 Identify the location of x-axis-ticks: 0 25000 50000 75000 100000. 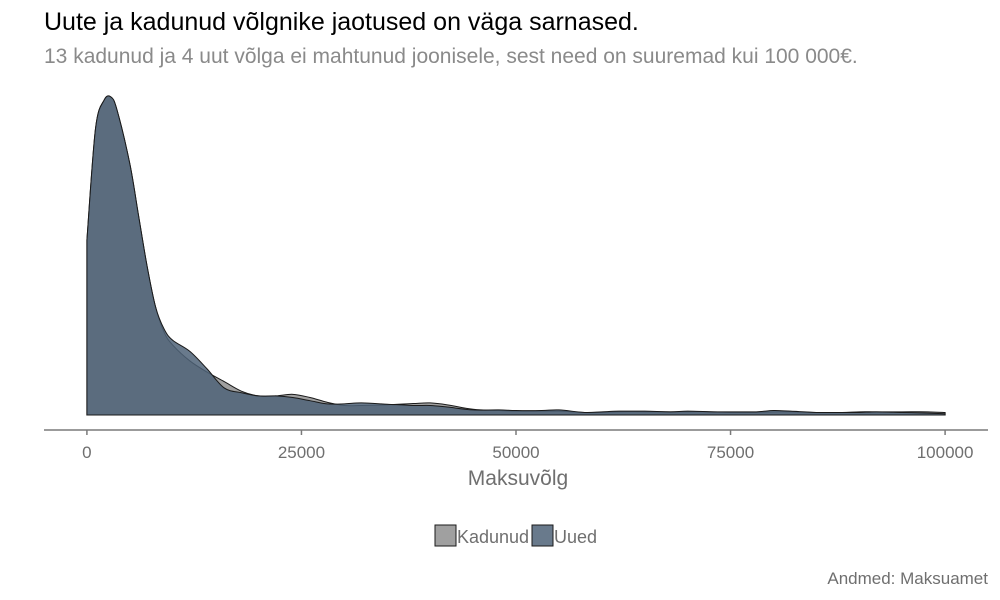
(527, 446).